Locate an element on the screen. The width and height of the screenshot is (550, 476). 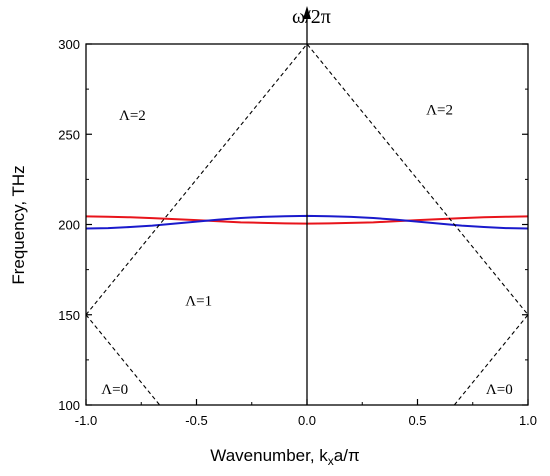
region-label-1: Λ=2 is located at coordinates (132, 116).